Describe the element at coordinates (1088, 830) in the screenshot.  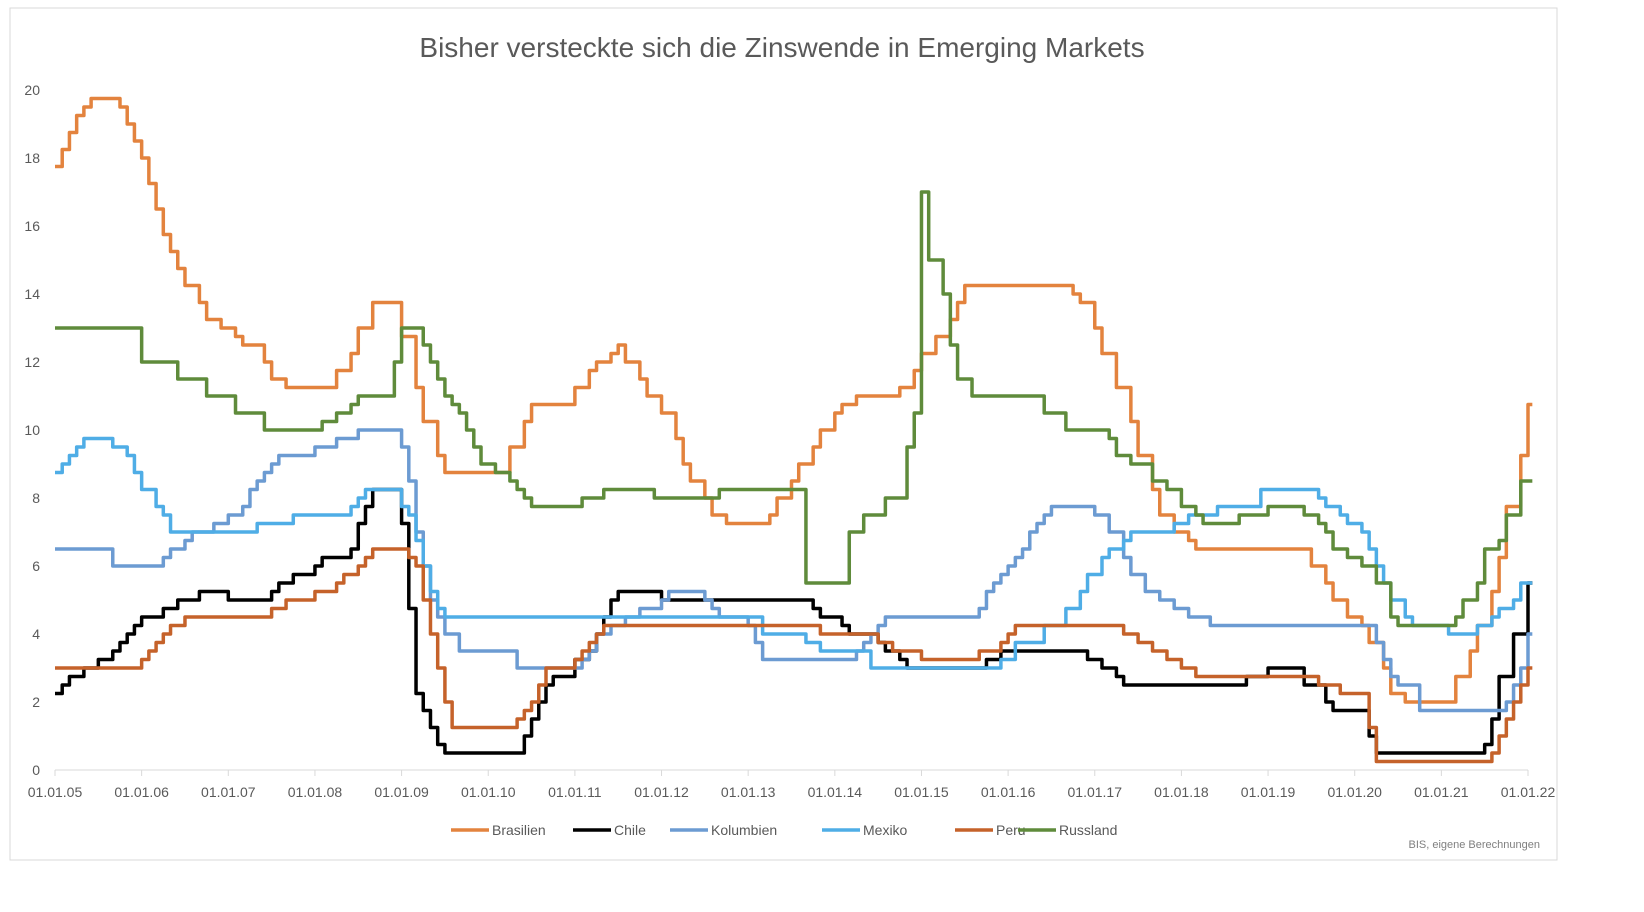
I see `legend-label: Russland` at that location.